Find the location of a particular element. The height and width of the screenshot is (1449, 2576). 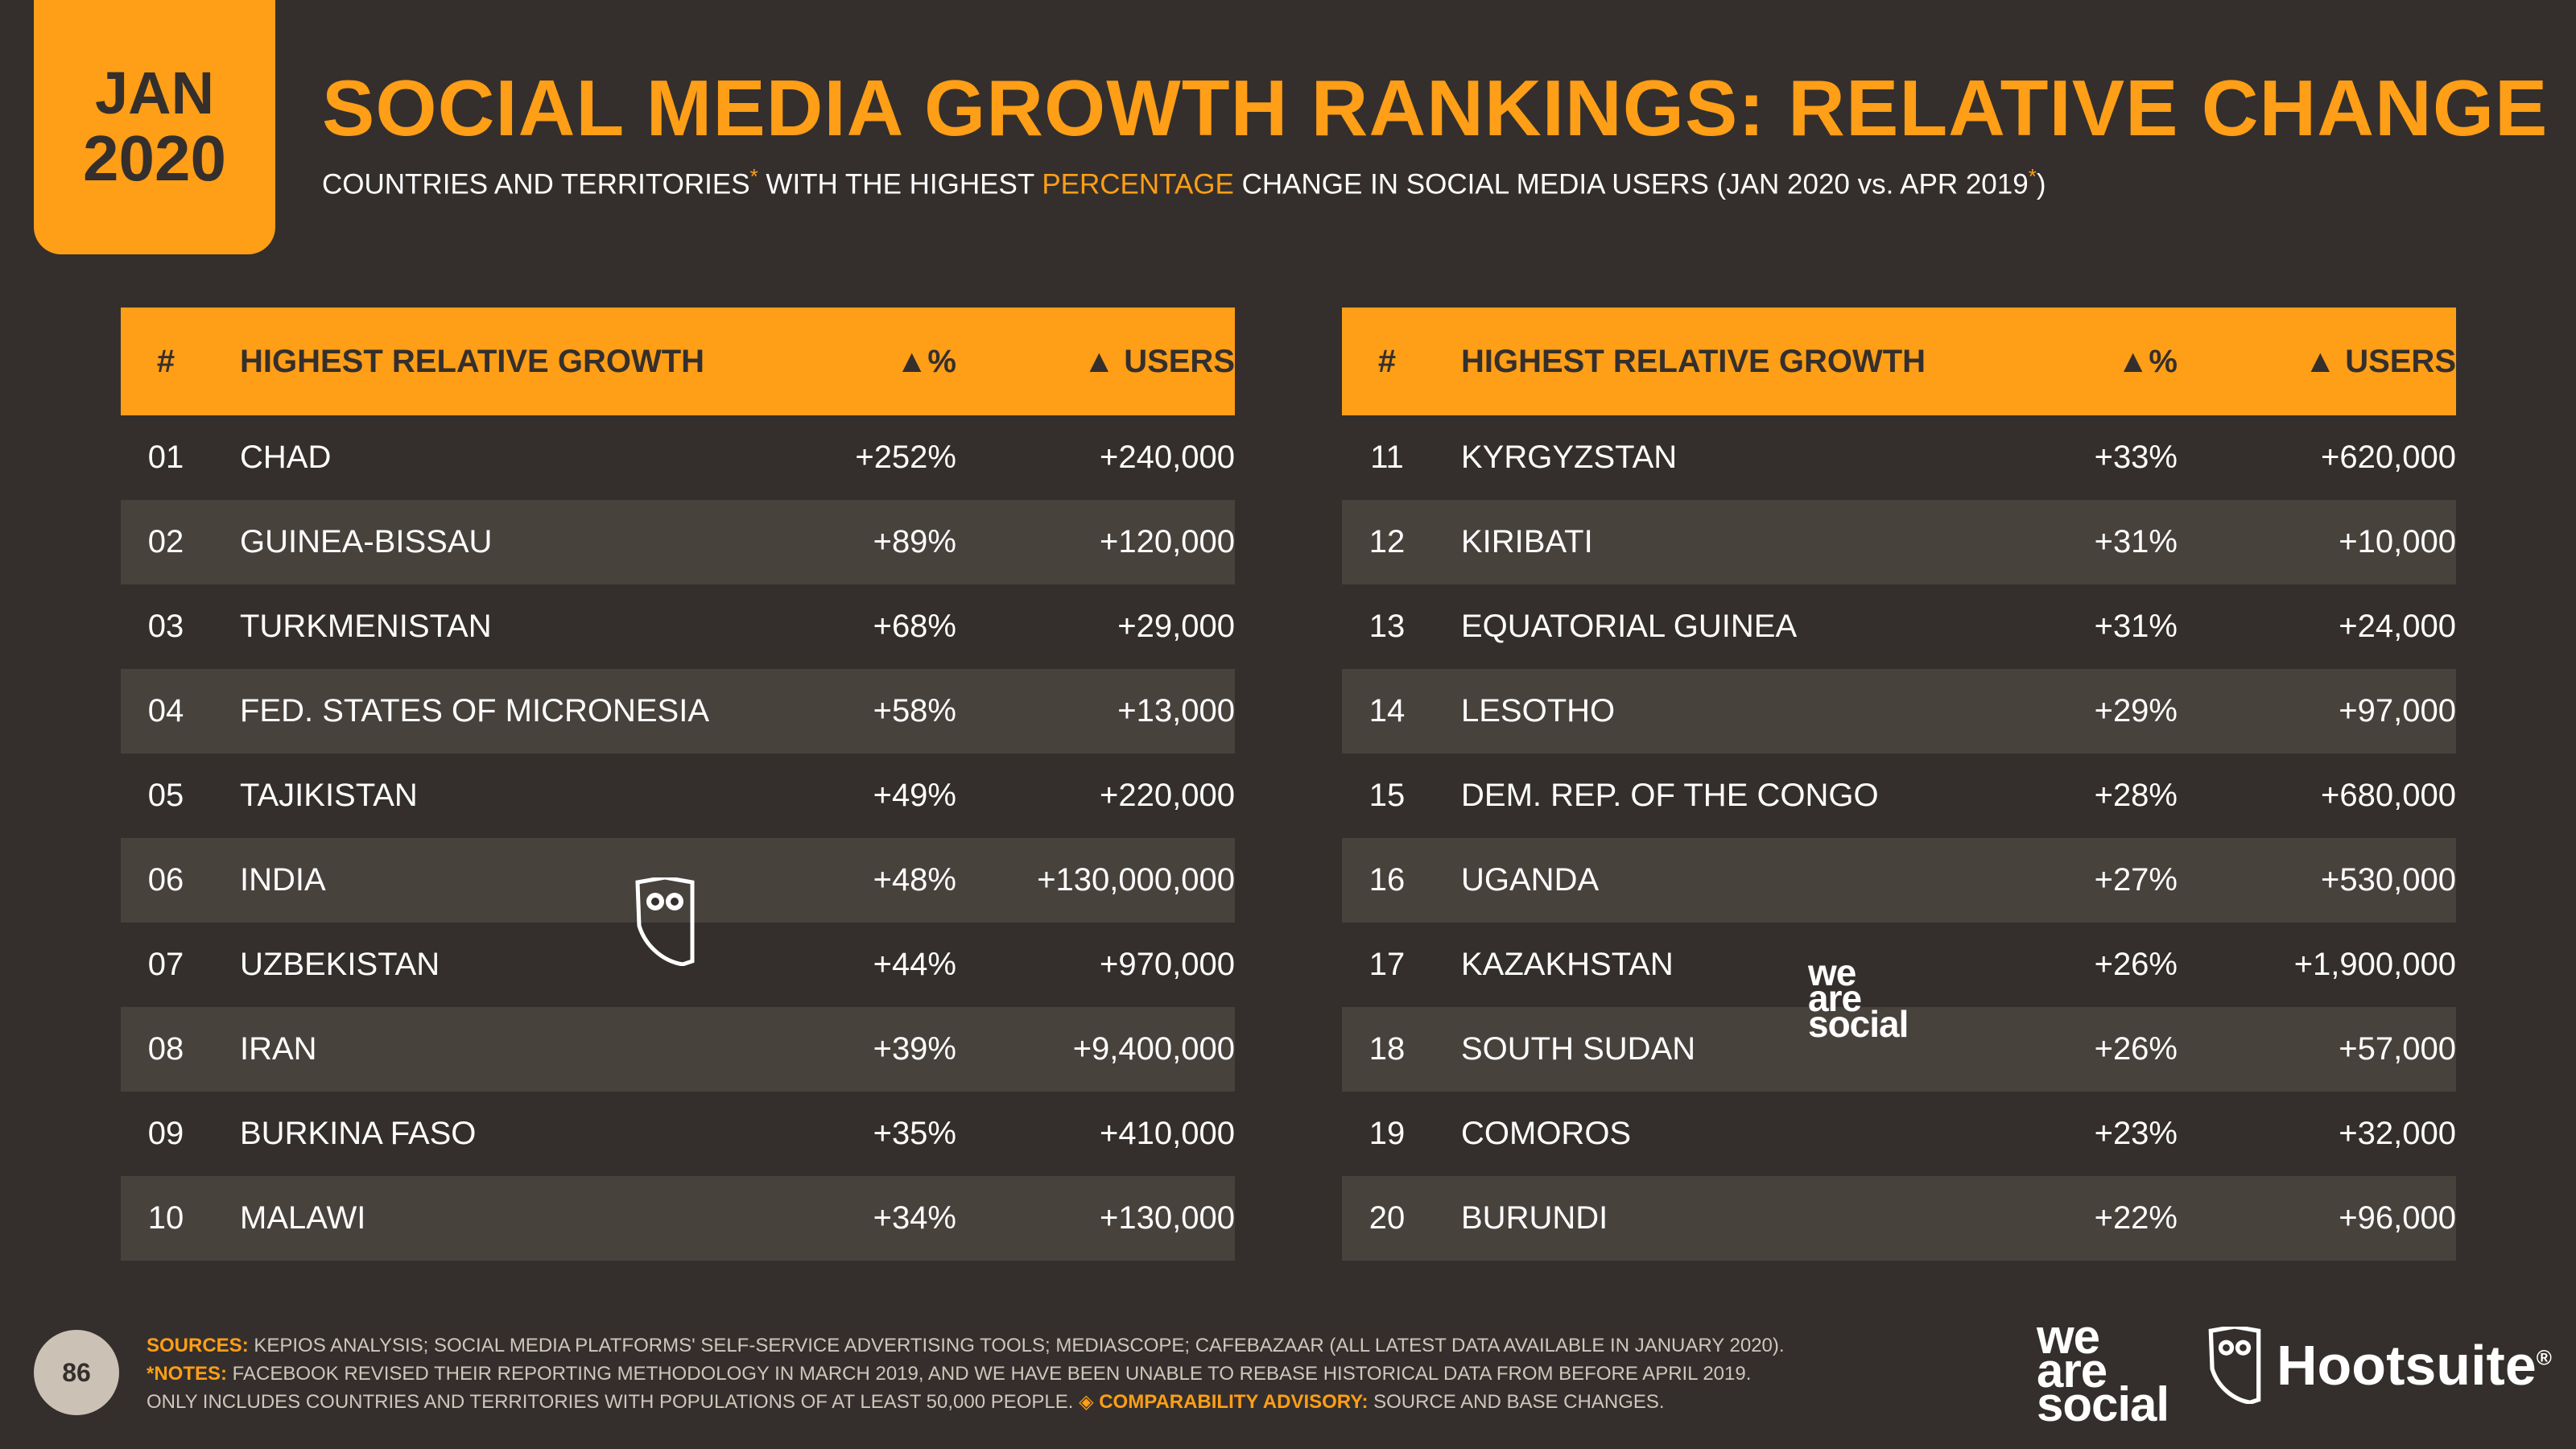

table-row: 20 BURUNDI +22% +96,000 is located at coordinates (1899, 1218).